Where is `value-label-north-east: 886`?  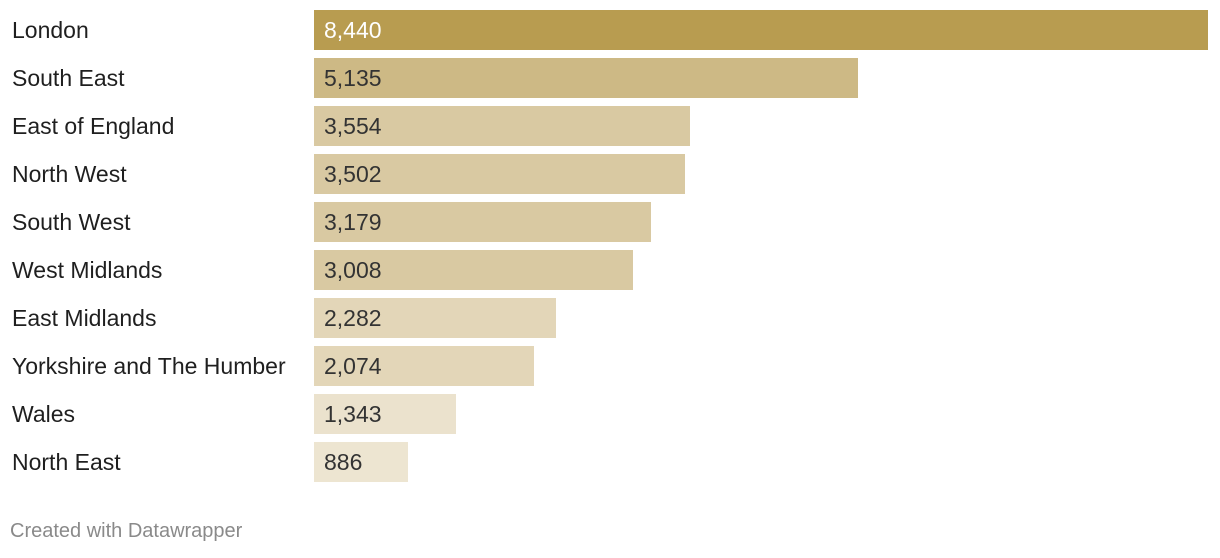
value-label-north-east: 886 is located at coordinates (343, 462).